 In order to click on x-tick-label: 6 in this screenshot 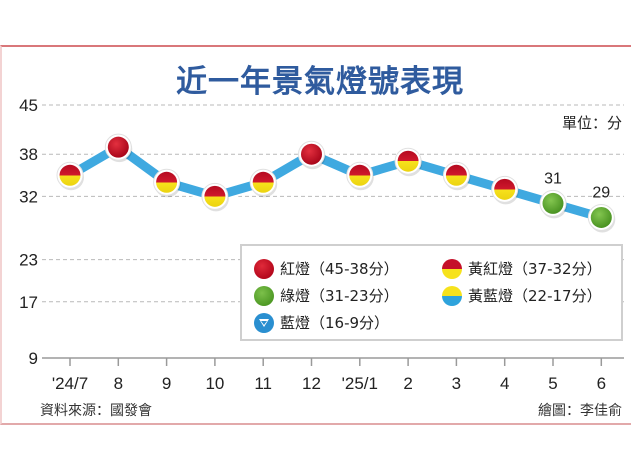, I will do `click(601, 383)`.